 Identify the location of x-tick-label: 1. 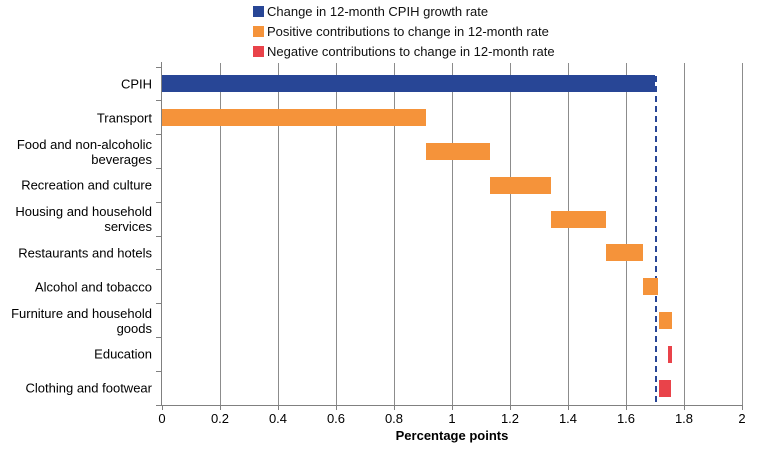
(452, 418).